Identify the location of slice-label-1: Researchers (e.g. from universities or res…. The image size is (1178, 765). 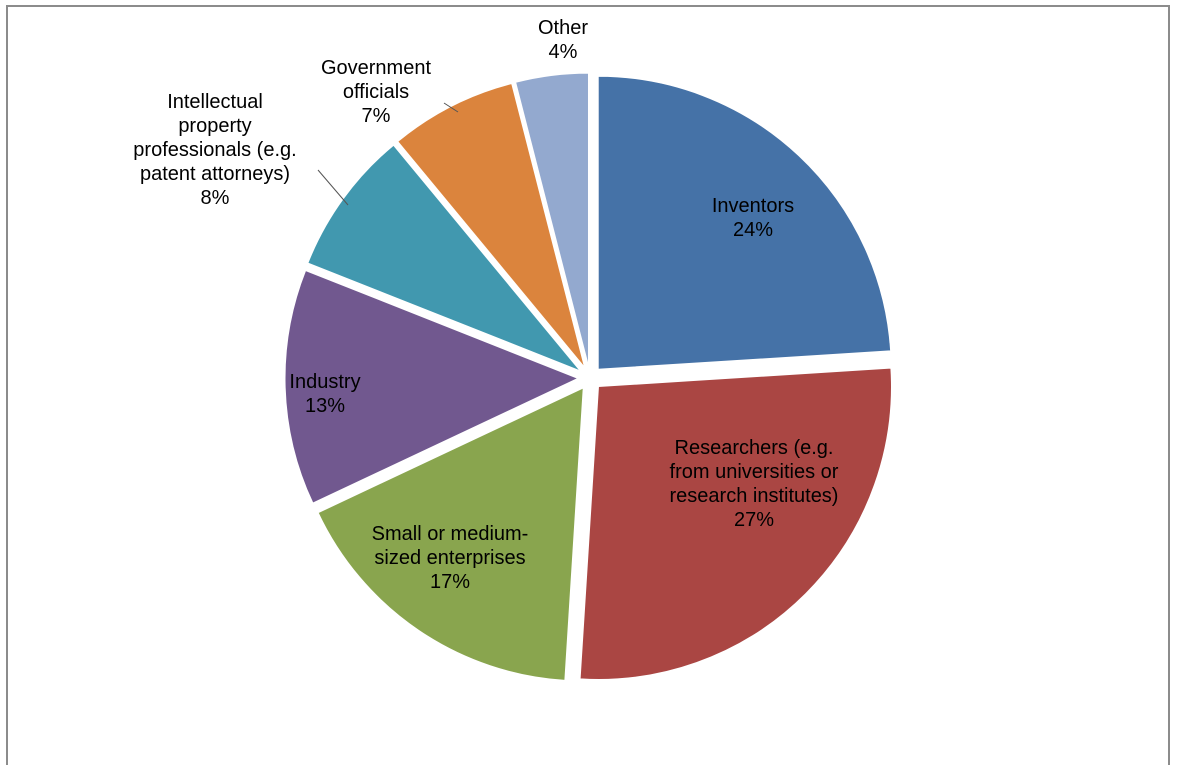
(754, 484).